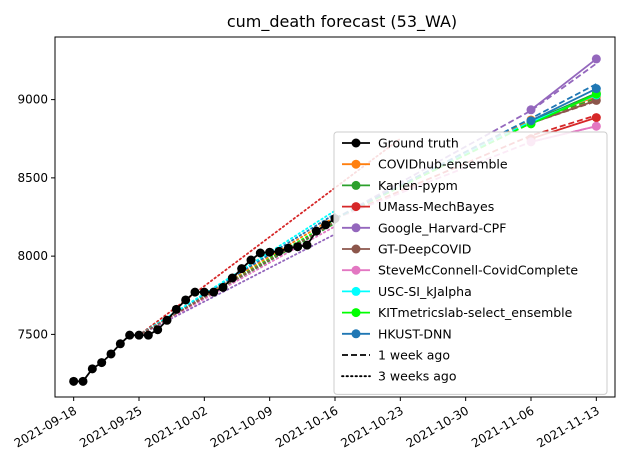  What do you see at coordinates (437, 426) in the screenshot?
I see `x-tick-label: 2021-10-30` at bounding box center [437, 426].